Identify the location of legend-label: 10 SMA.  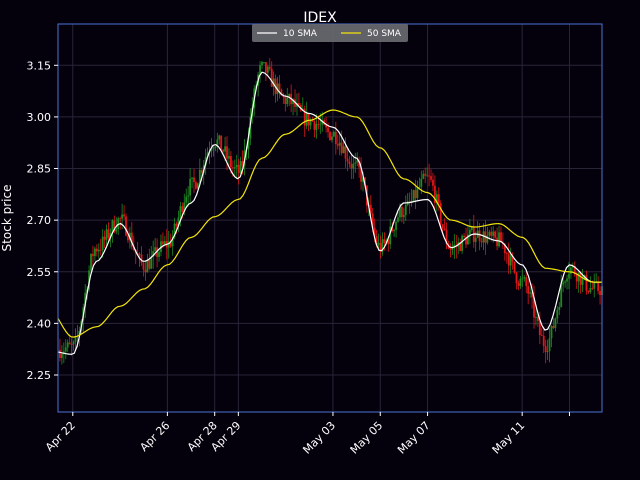
(300, 34).